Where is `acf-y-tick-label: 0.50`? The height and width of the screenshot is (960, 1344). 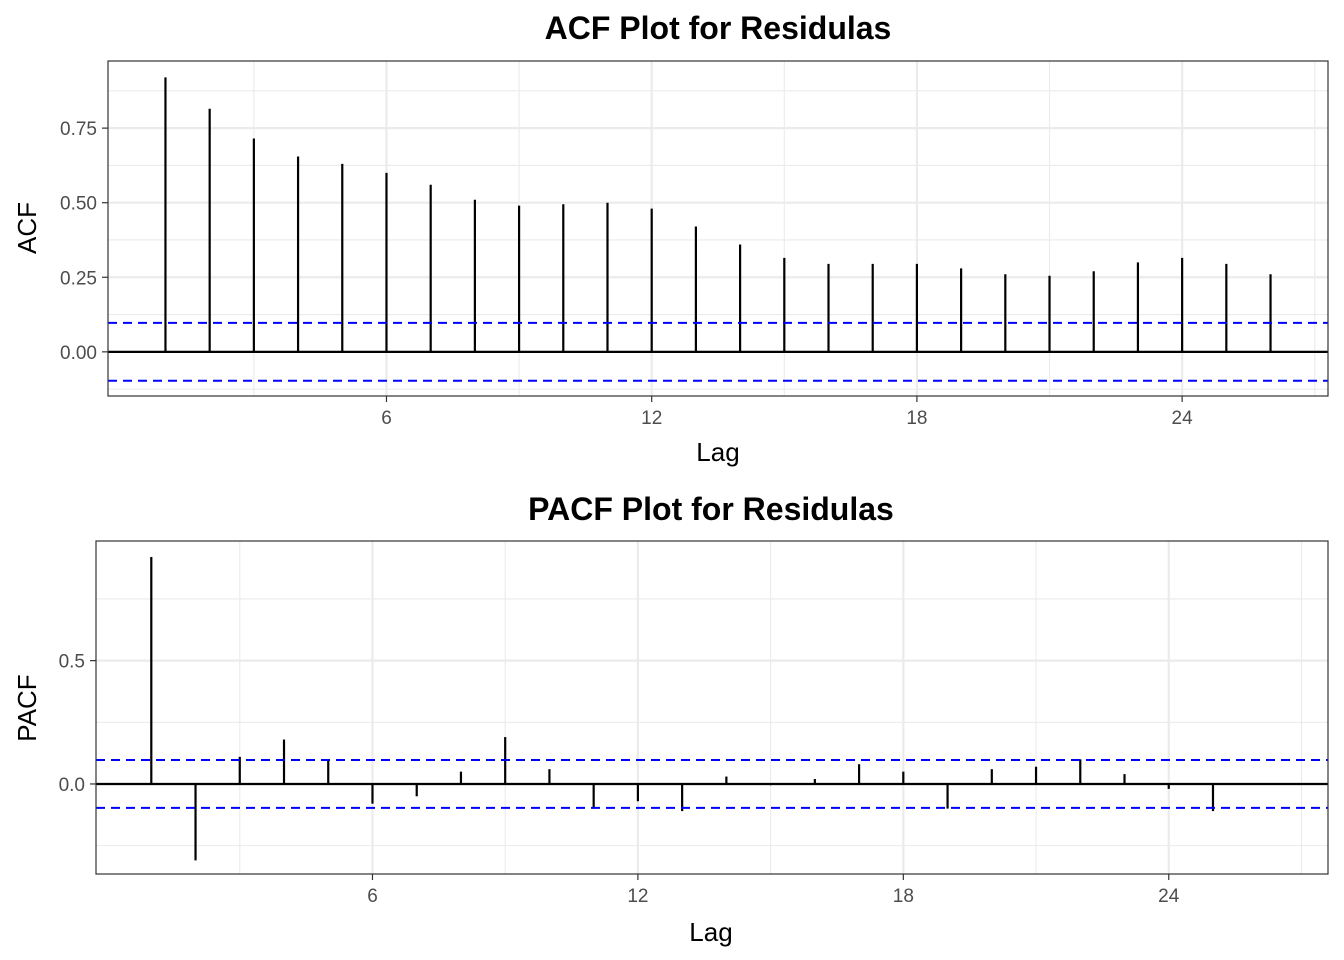
acf-y-tick-label: 0.50 is located at coordinates (78, 204).